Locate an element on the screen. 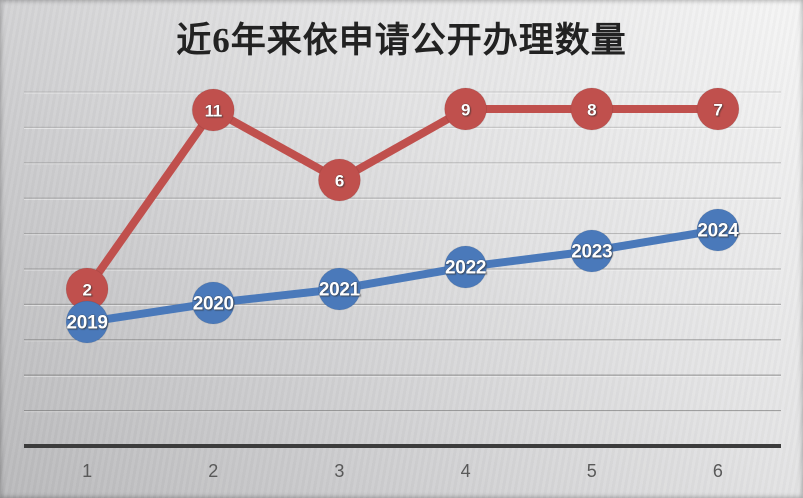 The image size is (803, 498). data-point-label: 9 is located at coordinates (465, 110).